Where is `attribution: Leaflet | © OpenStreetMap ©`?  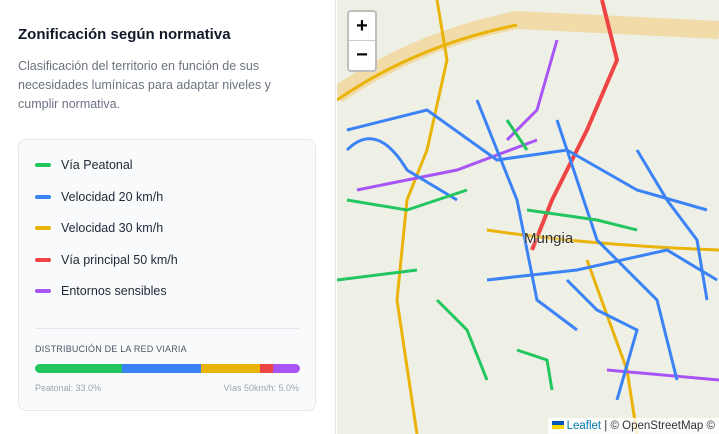
attribution: Leaflet | © OpenStreetMap © is located at coordinates (633, 426).